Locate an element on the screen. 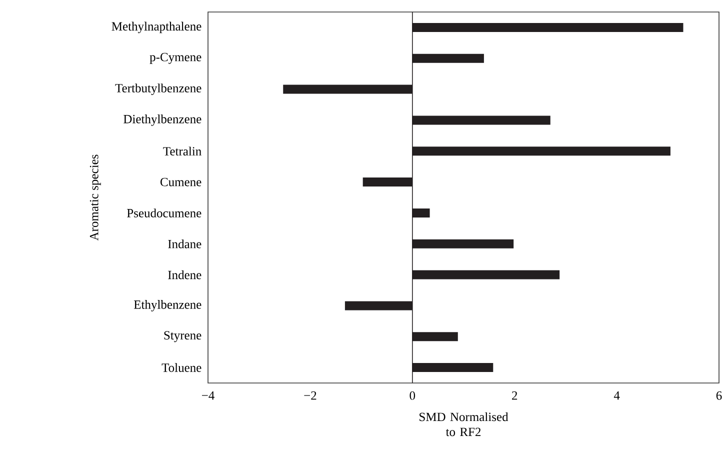 The image size is (727, 475). x-tick-label: −2 is located at coordinates (310, 395).